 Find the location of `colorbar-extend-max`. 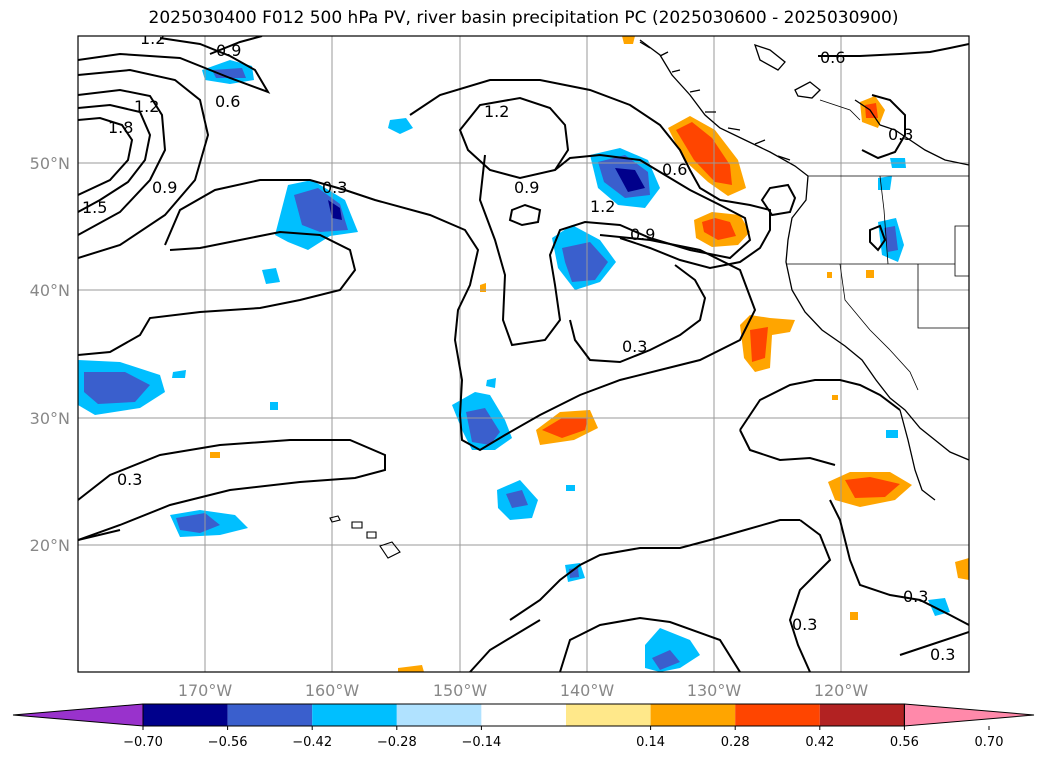

colorbar-extend-max is located at coordinates (969, 715).